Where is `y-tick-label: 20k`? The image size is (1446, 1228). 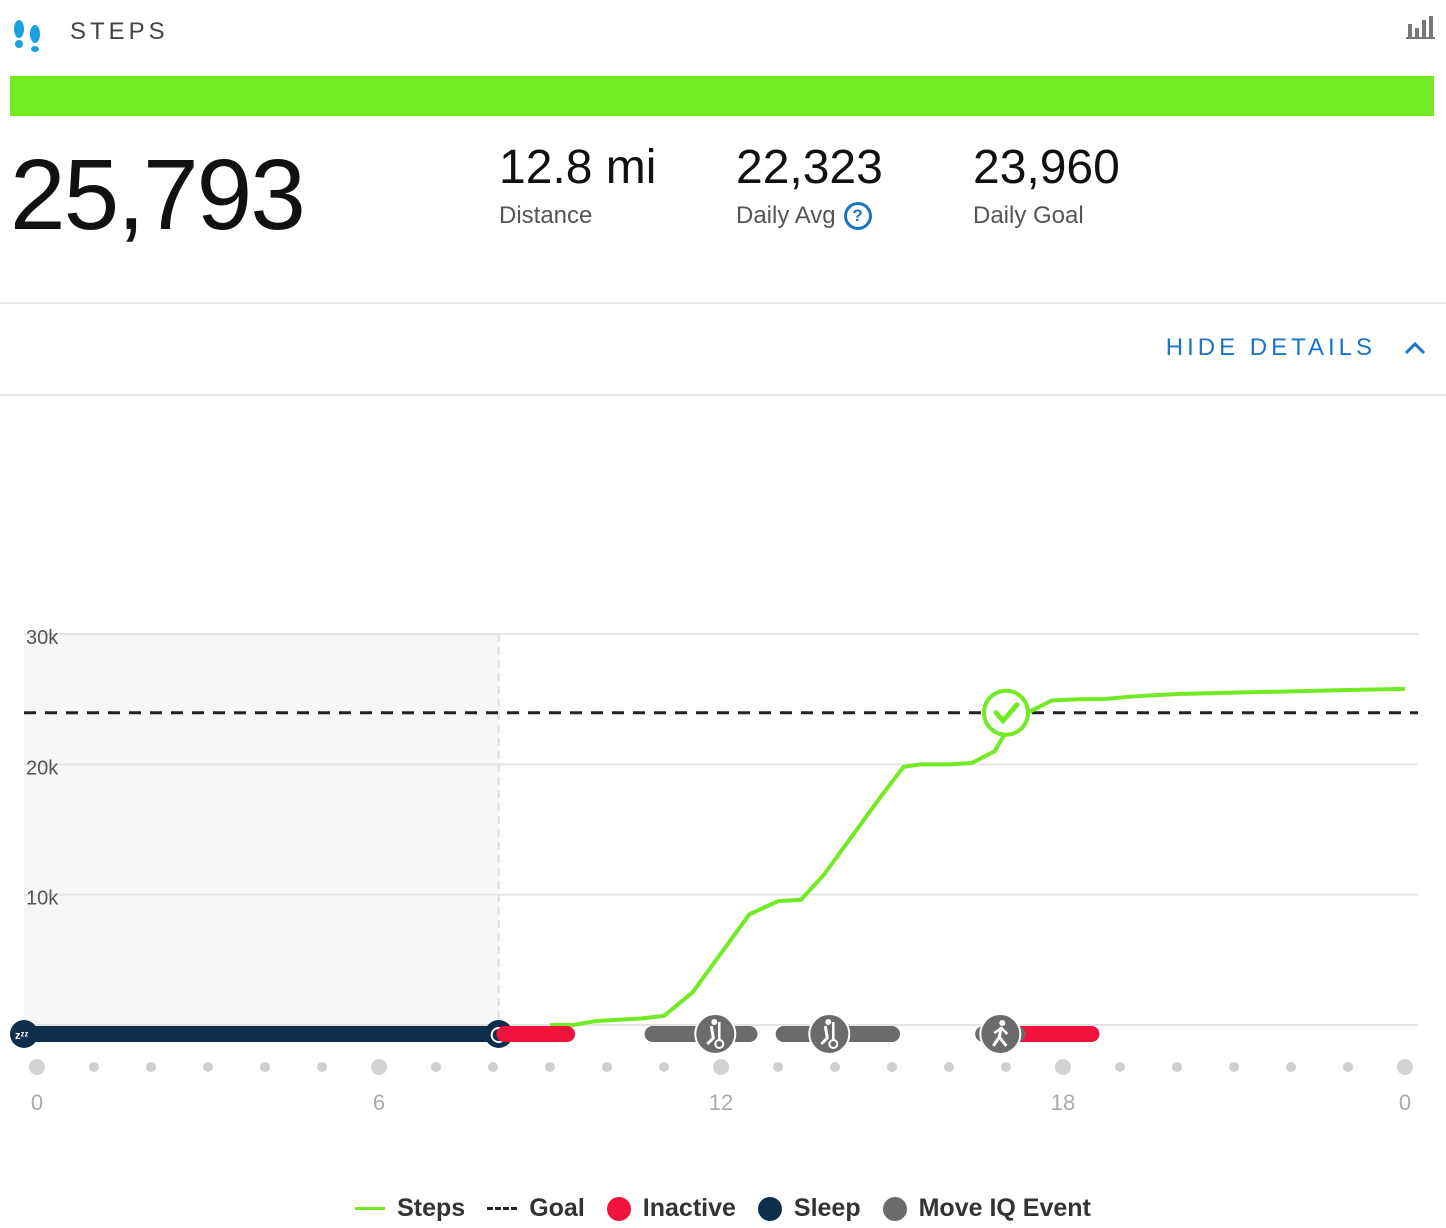 y-tick-label: 20k is located at coordinates (42, 768).